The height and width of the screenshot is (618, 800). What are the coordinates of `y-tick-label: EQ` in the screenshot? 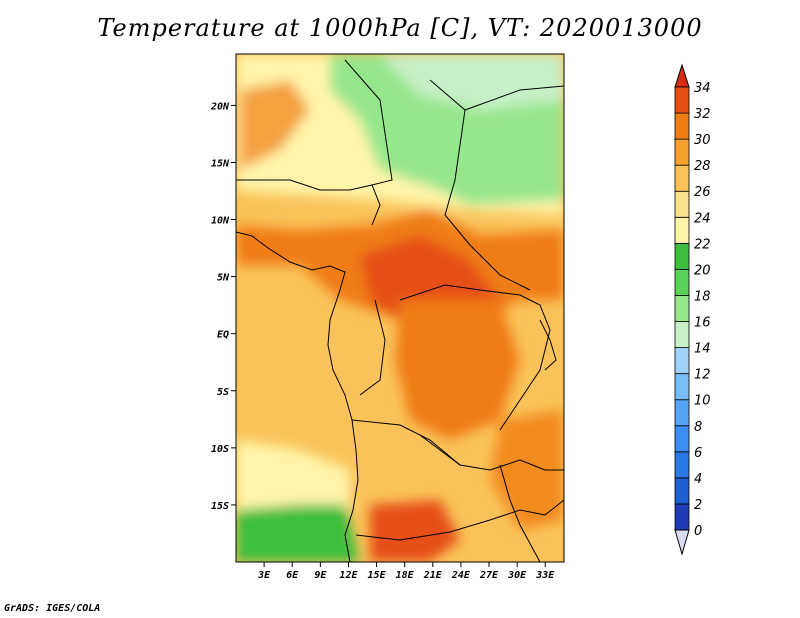 It's located at (223, 335).